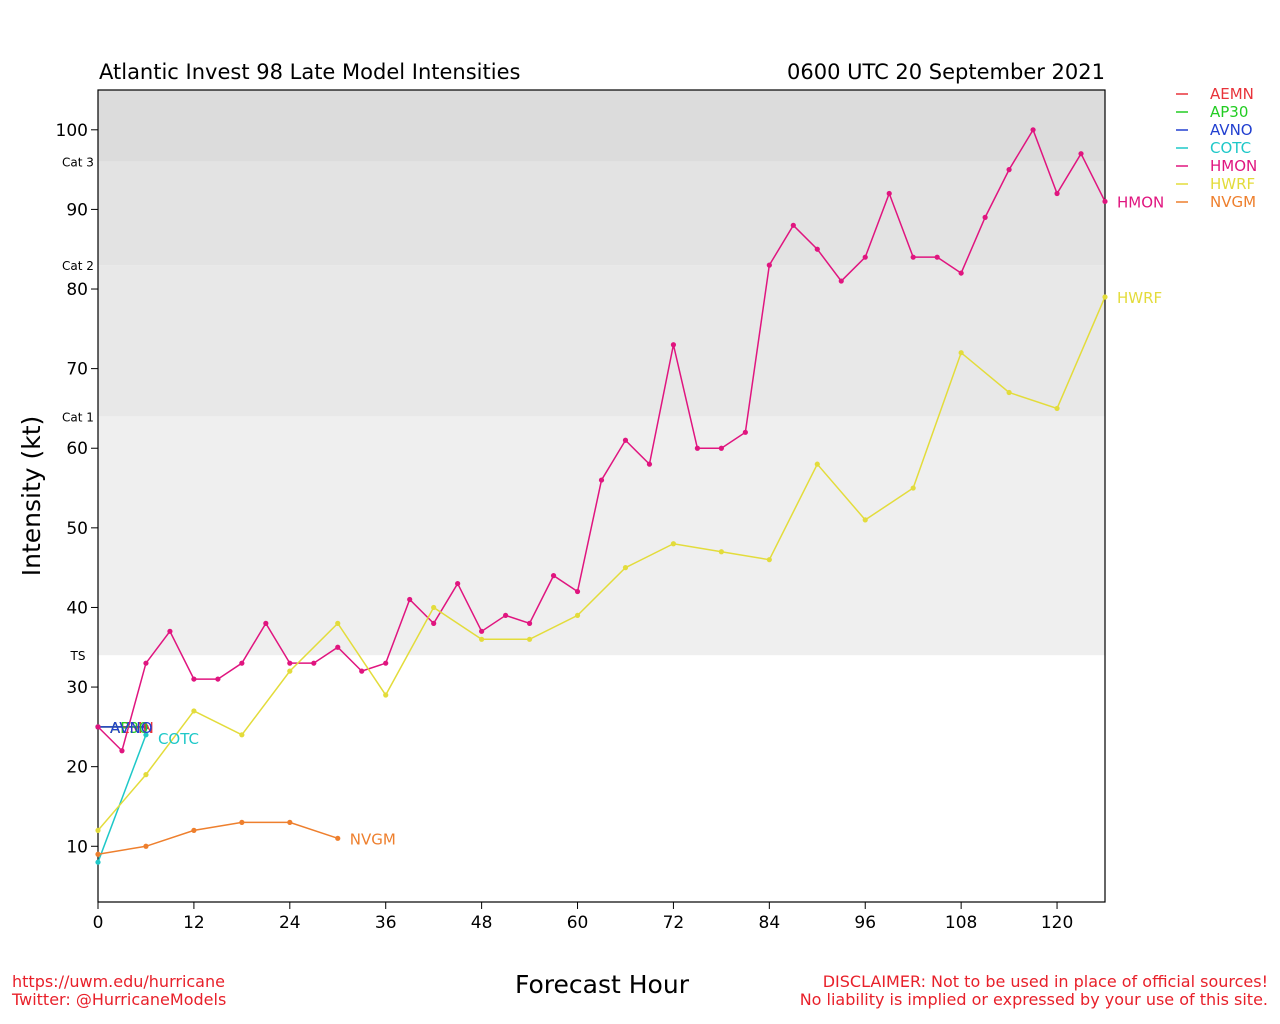 Image resolution: width=1280 pixels, height=1024 pixels. What do you see at coordinates (946, 72) in the screenshot?
I see `chart-subtitle: 0600 UTC 20 September 2021` at bounding box center [946, 72].